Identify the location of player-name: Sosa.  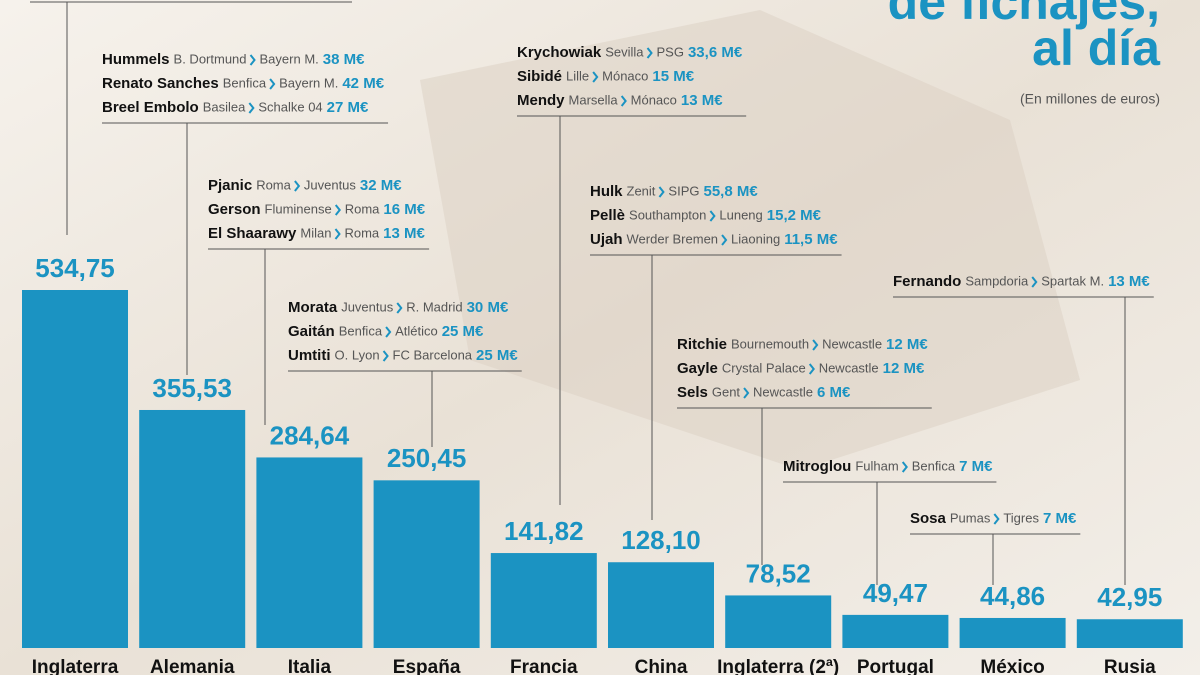
(928, 518).